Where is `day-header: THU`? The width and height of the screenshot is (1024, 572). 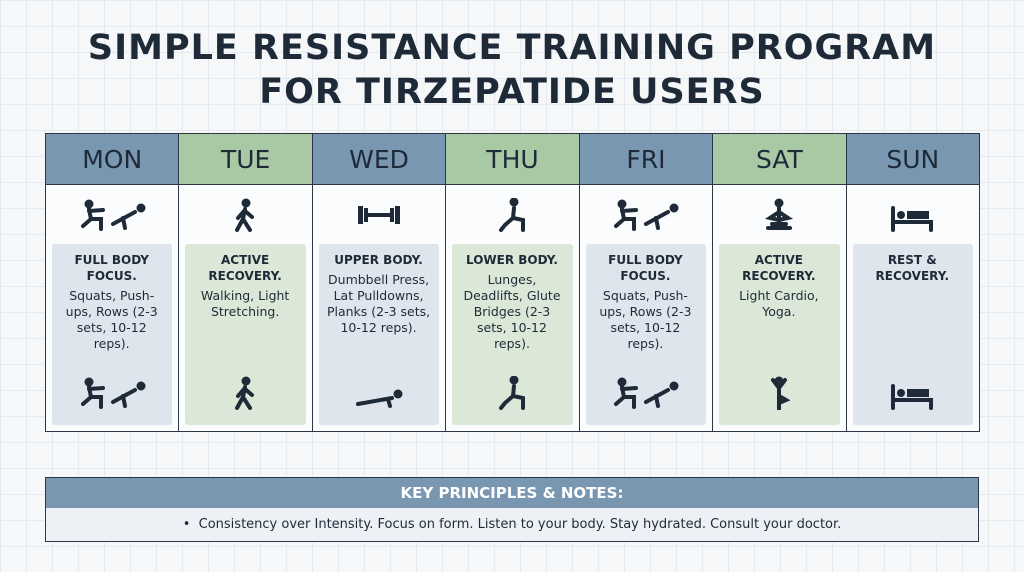 day-header: THU is located at coordinates (512, 159).